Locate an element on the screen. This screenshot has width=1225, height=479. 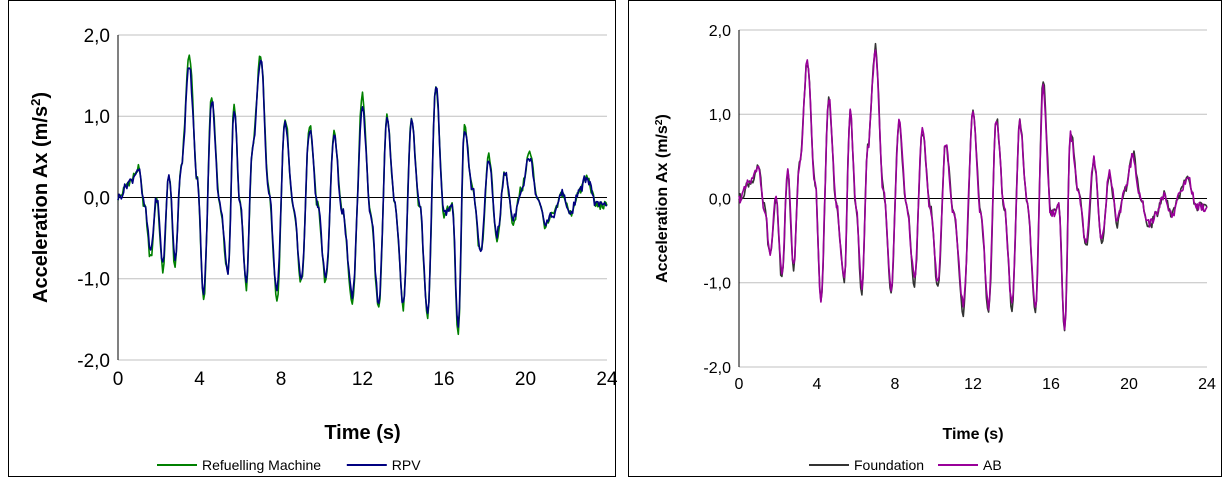
legend-label: Foundation is located at coordinates (889, 465).